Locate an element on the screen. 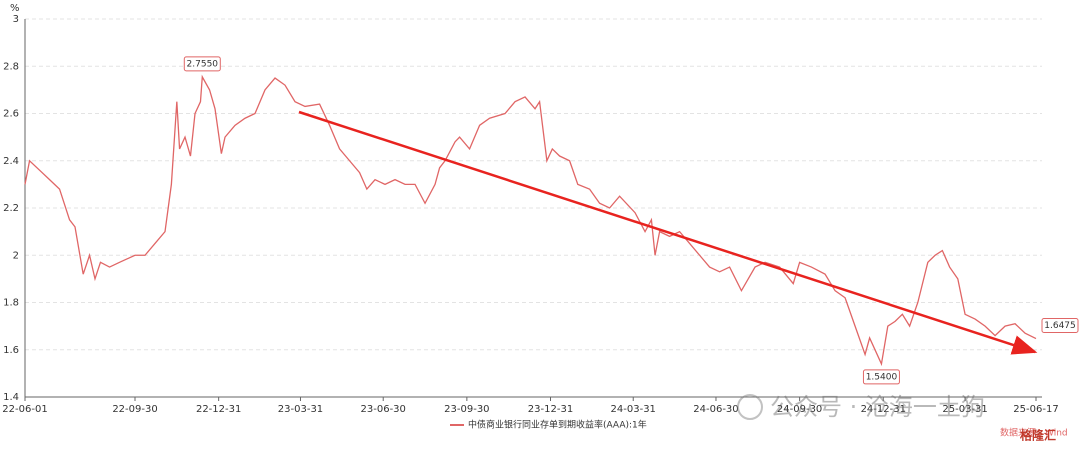 The width and height of the screenshot is (1080, 450). x-tick-label: 22-09-30 is located at coordinates (134, 409).